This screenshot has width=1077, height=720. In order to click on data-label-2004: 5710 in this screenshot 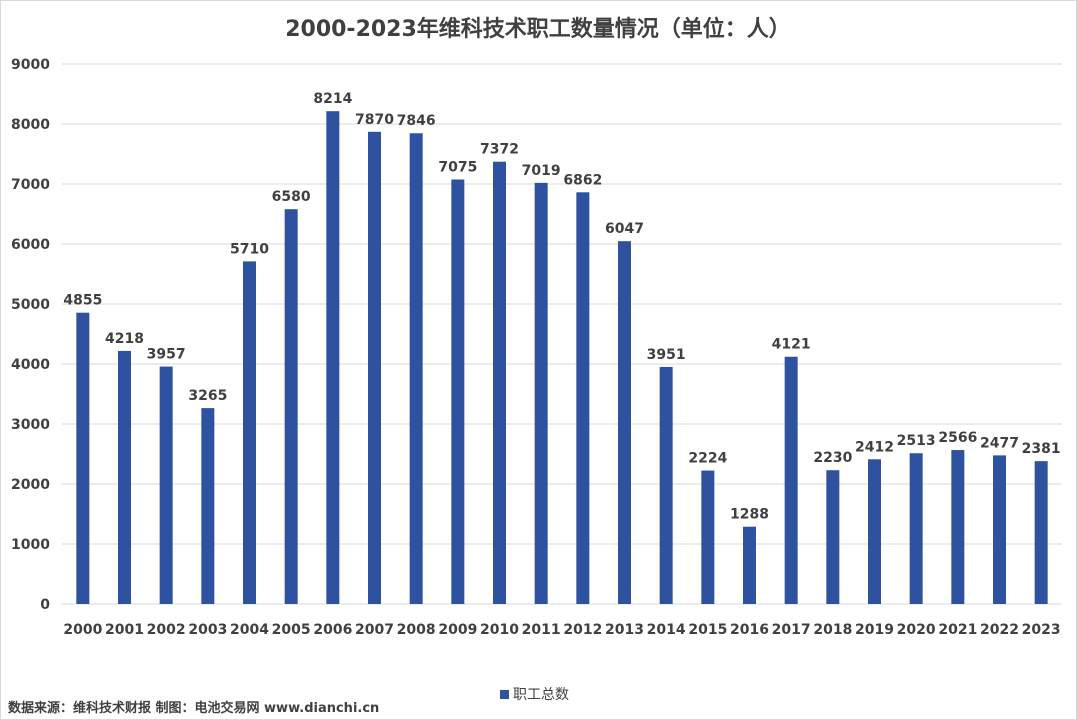, I will do `click(249, 249)`.